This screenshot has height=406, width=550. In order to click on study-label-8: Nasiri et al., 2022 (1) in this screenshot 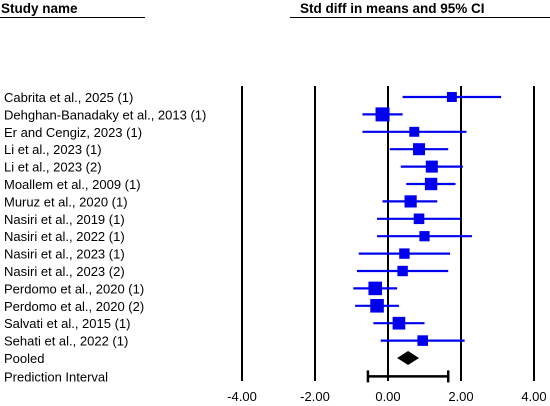, I will do `click(64, 236)`.